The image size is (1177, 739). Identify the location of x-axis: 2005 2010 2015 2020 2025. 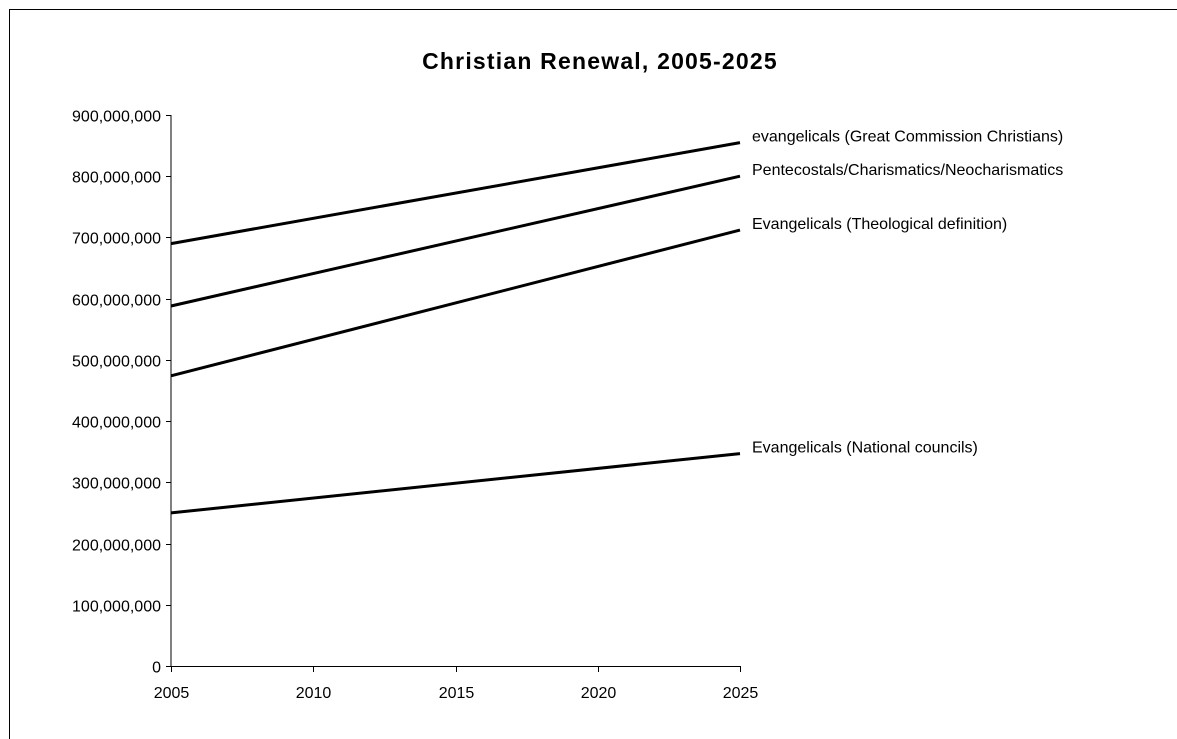
(456, 684).